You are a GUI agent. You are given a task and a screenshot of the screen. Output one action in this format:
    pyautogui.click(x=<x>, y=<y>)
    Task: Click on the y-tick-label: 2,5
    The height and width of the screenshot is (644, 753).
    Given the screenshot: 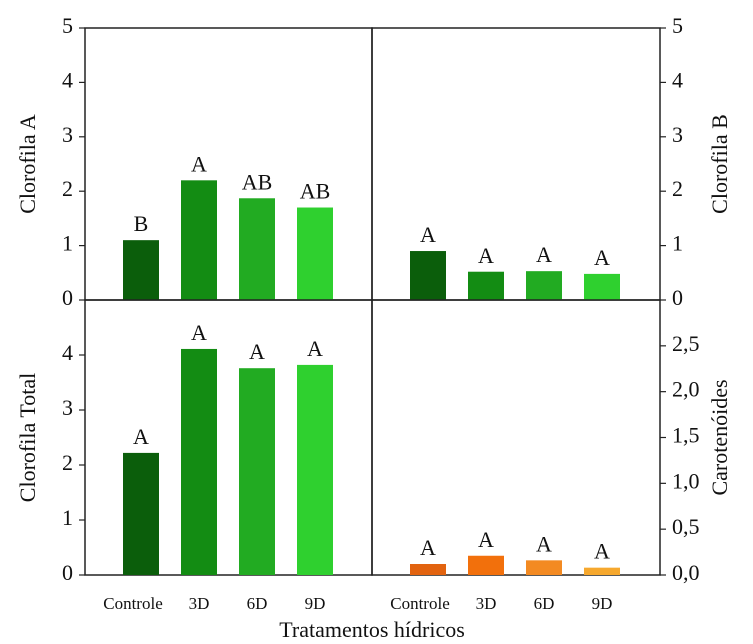 What is the action you would take?
    pyautogui.click(x=686, y=343)
    